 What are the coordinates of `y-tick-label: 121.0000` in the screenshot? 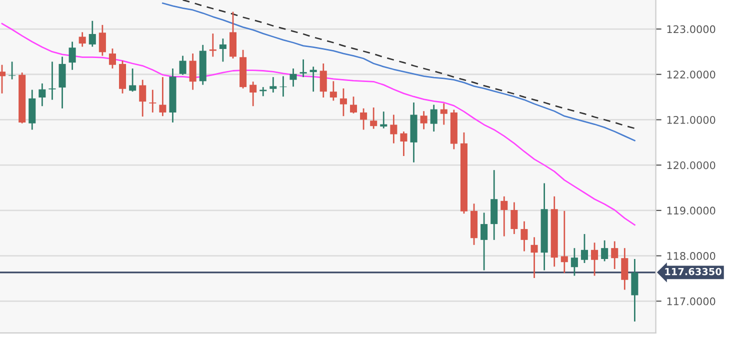 It's located at (691, 120).